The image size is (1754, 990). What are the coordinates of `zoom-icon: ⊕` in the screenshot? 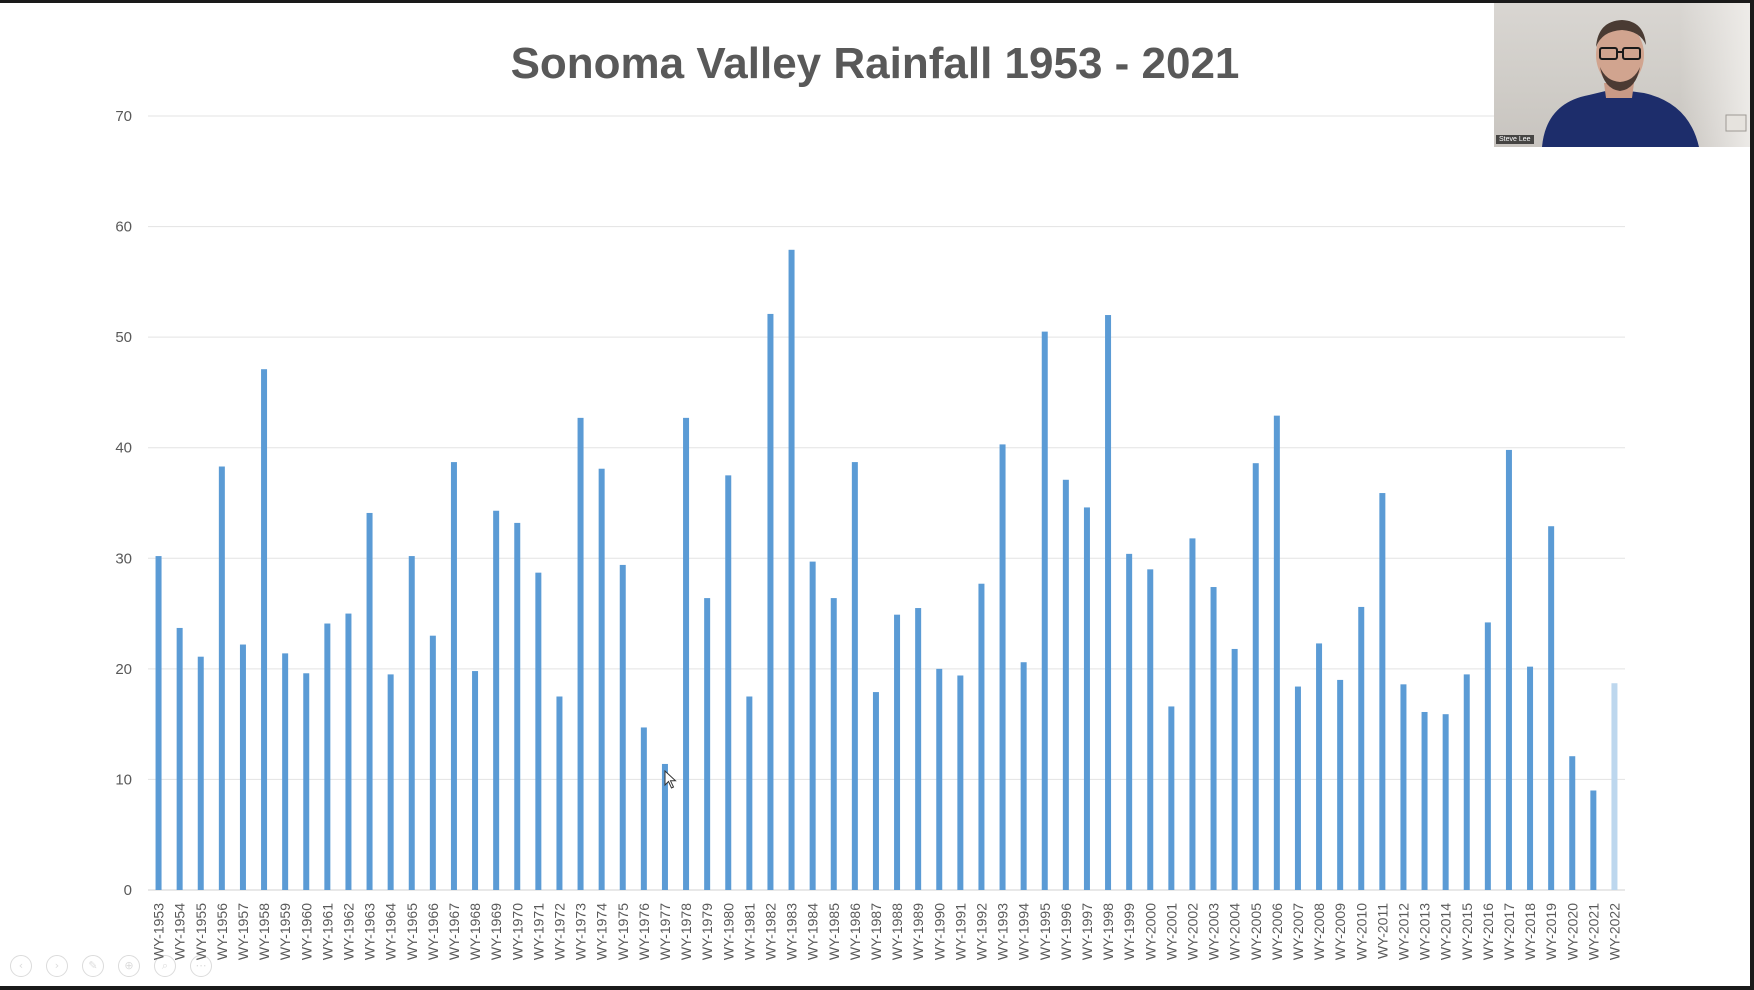 It's located at (129, 966).